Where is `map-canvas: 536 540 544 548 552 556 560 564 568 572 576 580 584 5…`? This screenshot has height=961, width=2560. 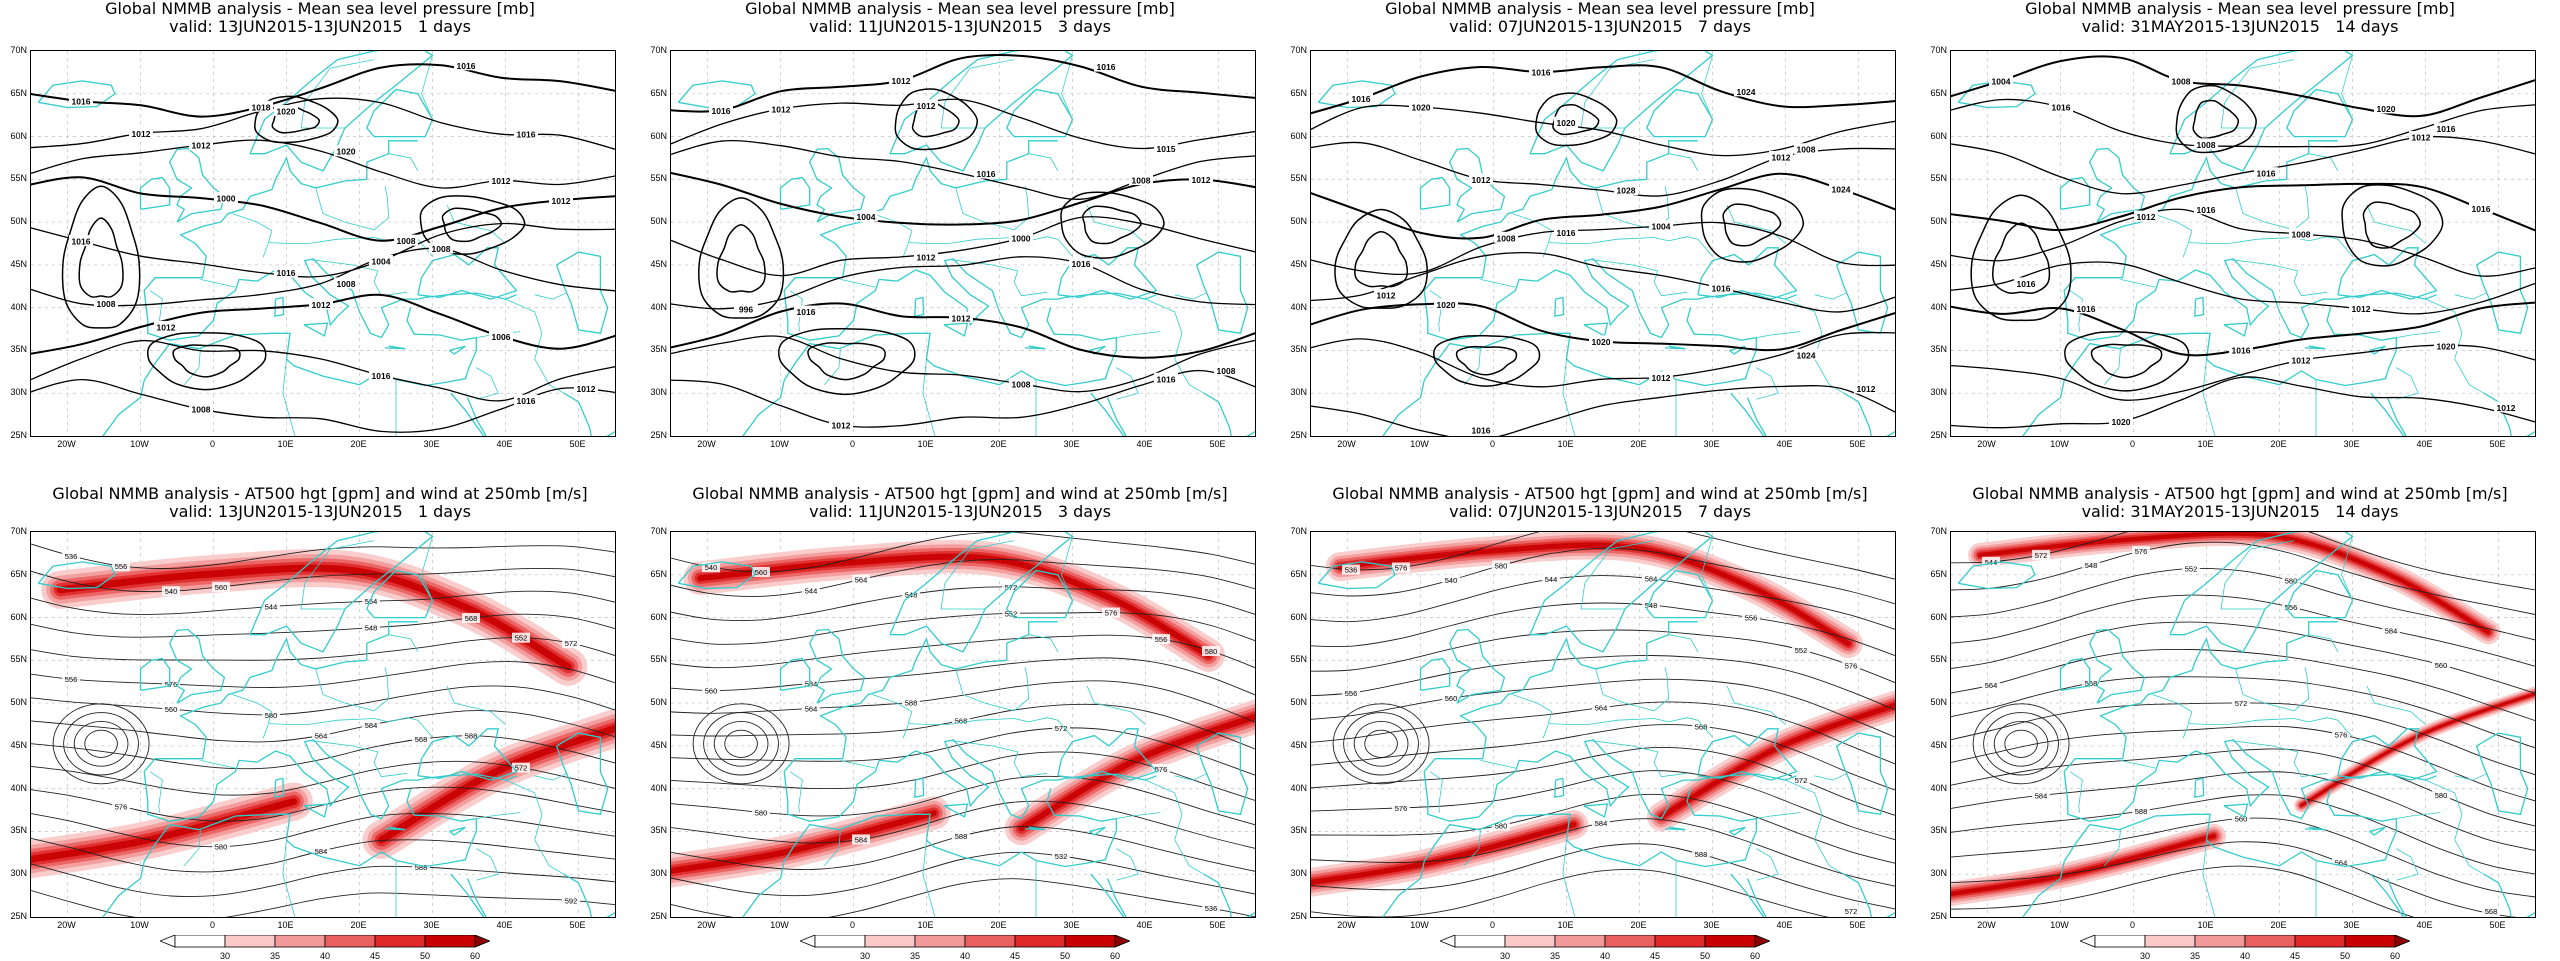
map-canvas: 536 540 544 548 552 556 560 564 568 572 576 580 584 5… is located at coordinates (1603, 724).